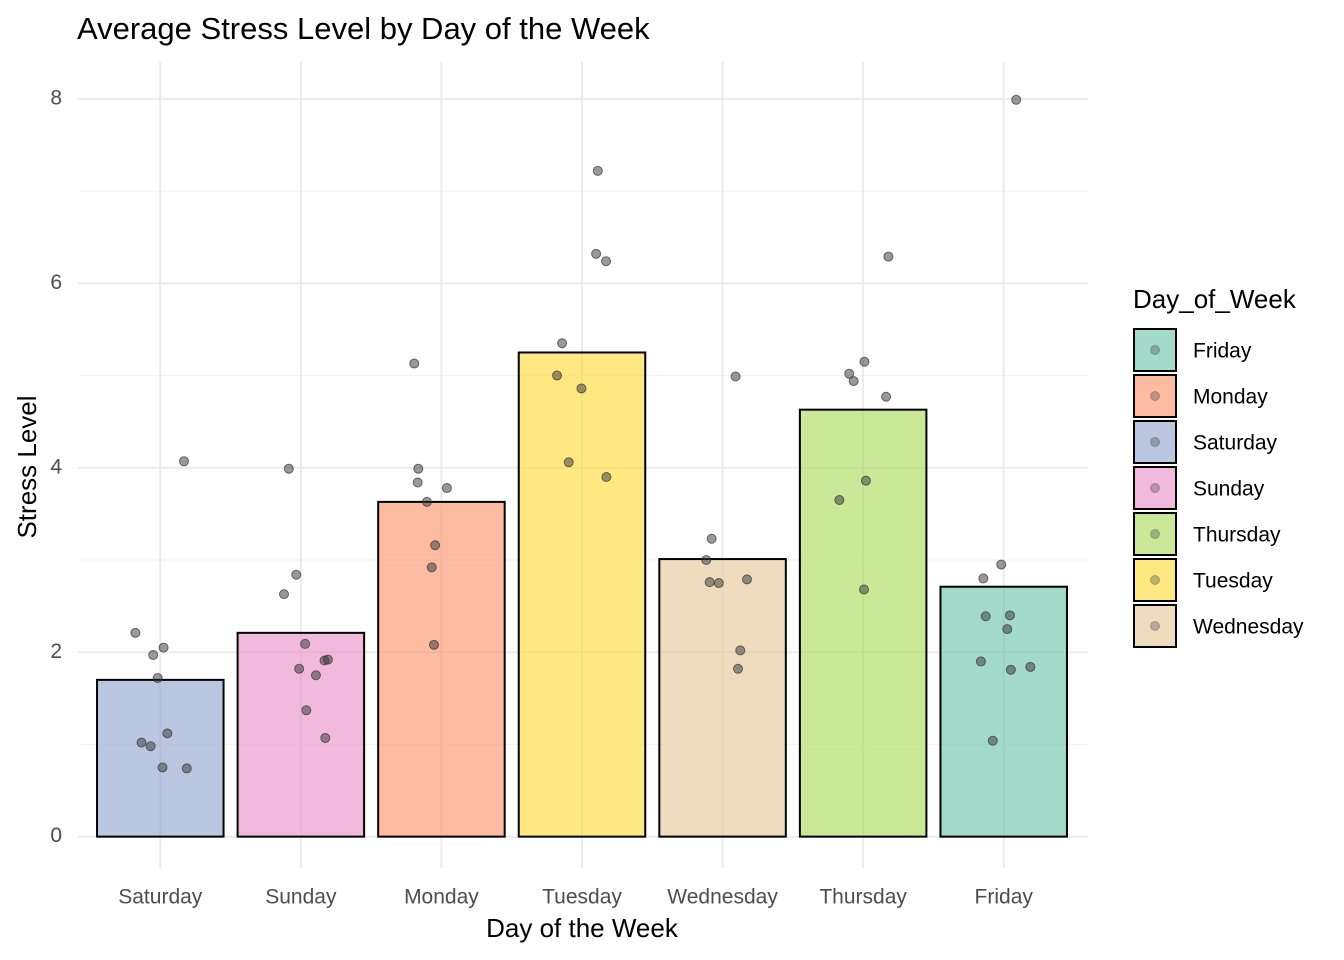  I want to click on x-tick-label: Friday, so click(1004, 897).